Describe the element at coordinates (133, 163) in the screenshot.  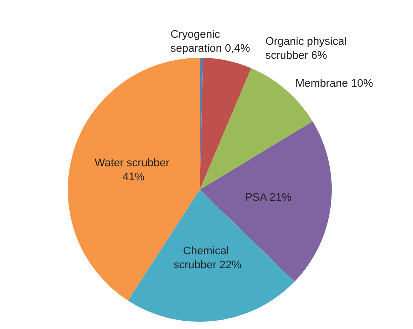
I see `slice-label: Water scrubber` at that location.